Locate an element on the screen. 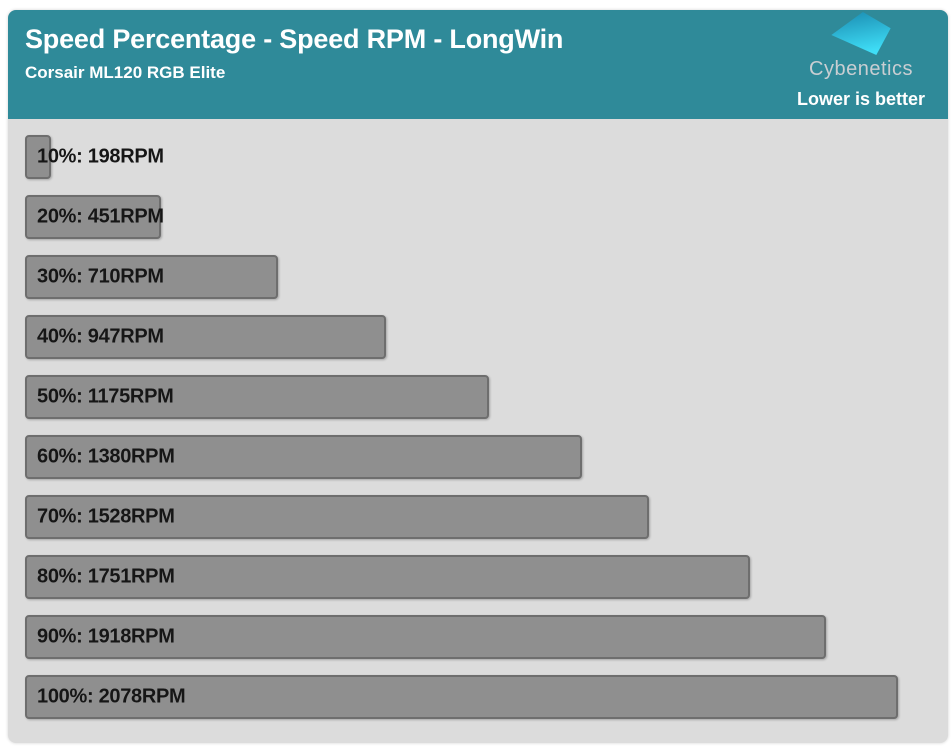 The image size is (951, 753). bar-label: 100%: 2078RPM is located at coordinates (111, 696).